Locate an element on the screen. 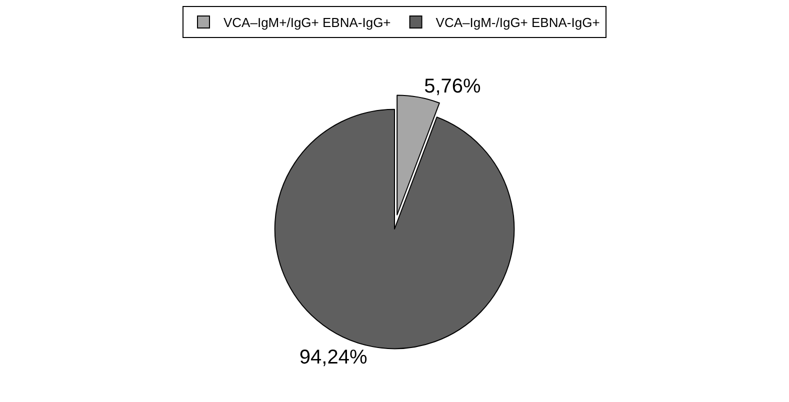 This screenshot has height=402, width=789. data-label: 94,24% is located at coordinates (333, 357).